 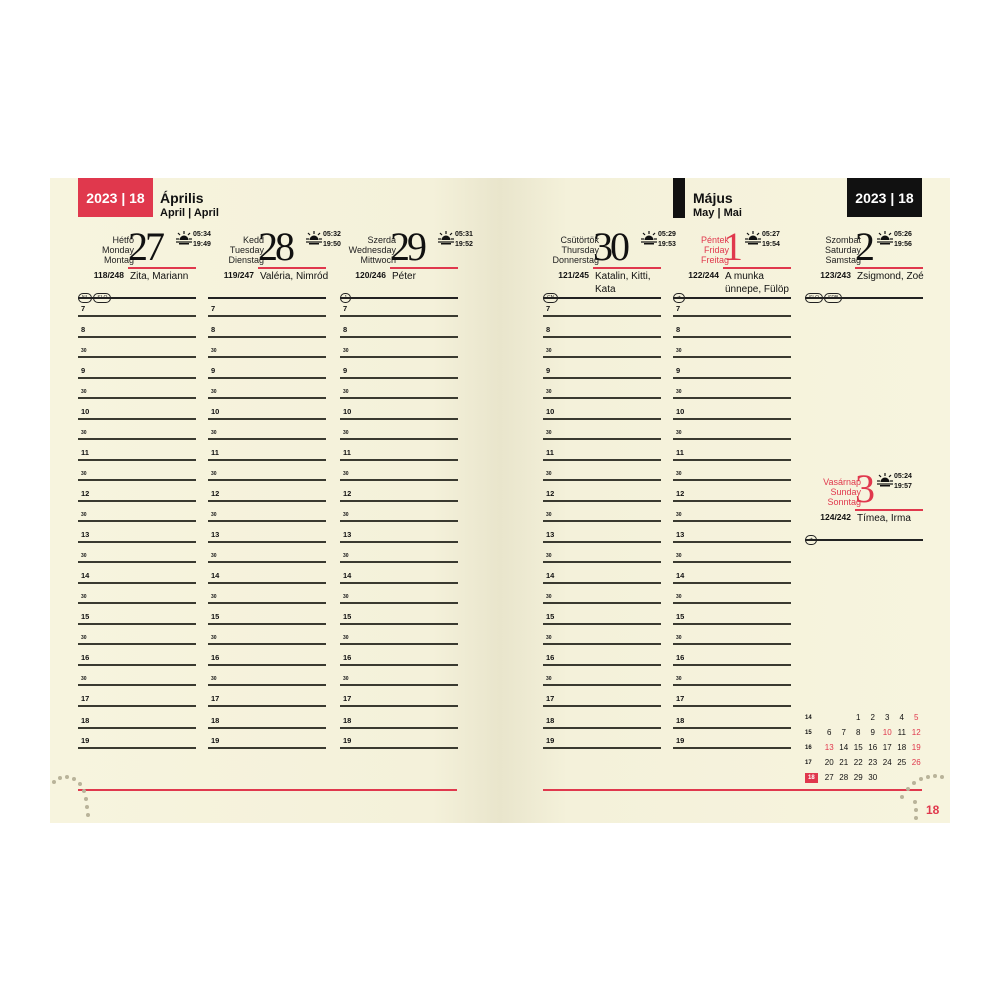 What do you see at coordinates (887, 732) in the screenshot?
I see `calendar-day: 10` at bounding box center [887, 732].